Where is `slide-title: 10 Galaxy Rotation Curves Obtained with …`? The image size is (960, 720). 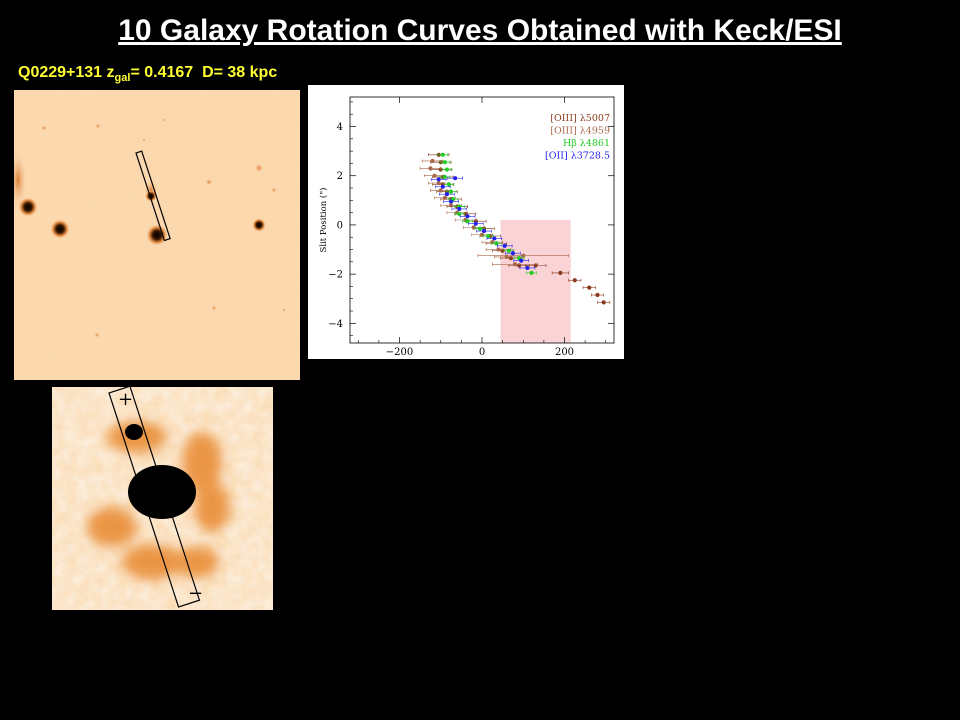 slide-title: 10 Galaxy Rotation Curves Obtained with … is located at coordinates (480, 30).